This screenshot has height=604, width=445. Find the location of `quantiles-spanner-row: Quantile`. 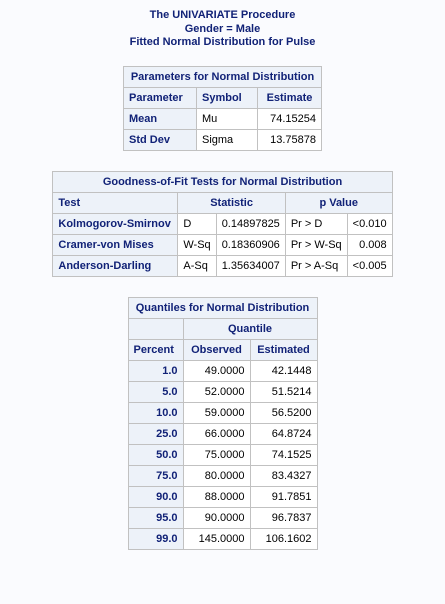

quantiles-spanner-row: Quantile is located at coordinates (222, 328).